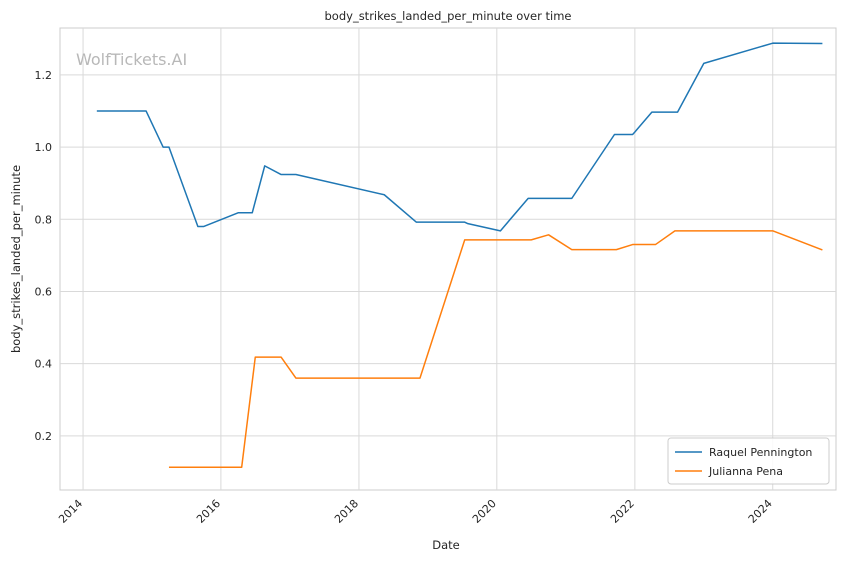 This screenshot has height=561, width=844. I want to click on legend-label-julianna-pena: Julianna Pena, so click(745, 471).